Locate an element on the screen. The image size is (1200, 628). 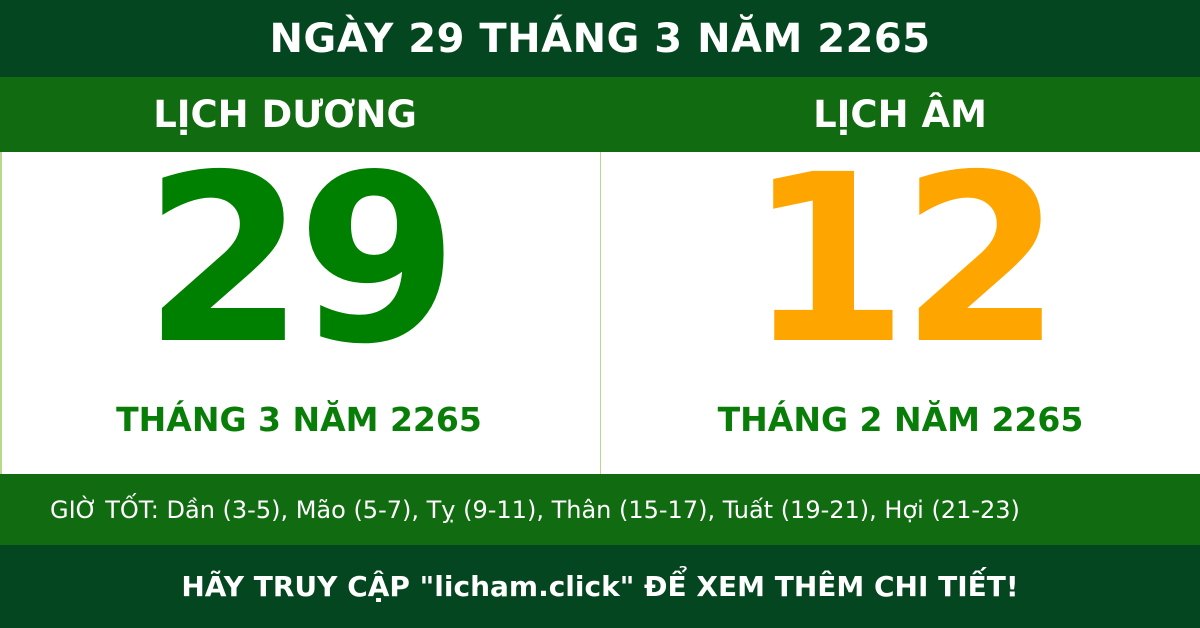
lunar-day: 12 is located at coordinates (904, 260).